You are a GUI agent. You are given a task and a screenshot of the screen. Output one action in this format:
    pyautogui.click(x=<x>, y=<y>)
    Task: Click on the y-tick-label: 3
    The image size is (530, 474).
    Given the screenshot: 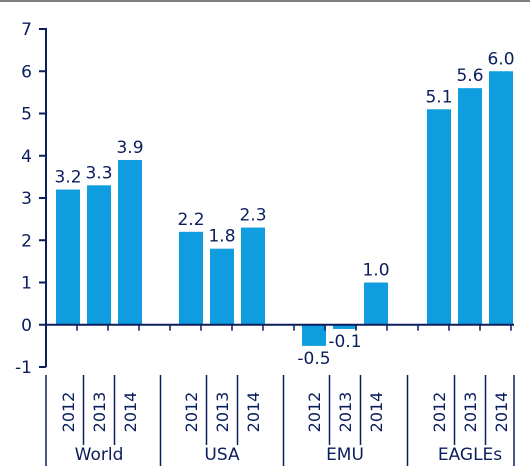 What is the action you would take?
    pyautogui.click(x=26, y=199)
    